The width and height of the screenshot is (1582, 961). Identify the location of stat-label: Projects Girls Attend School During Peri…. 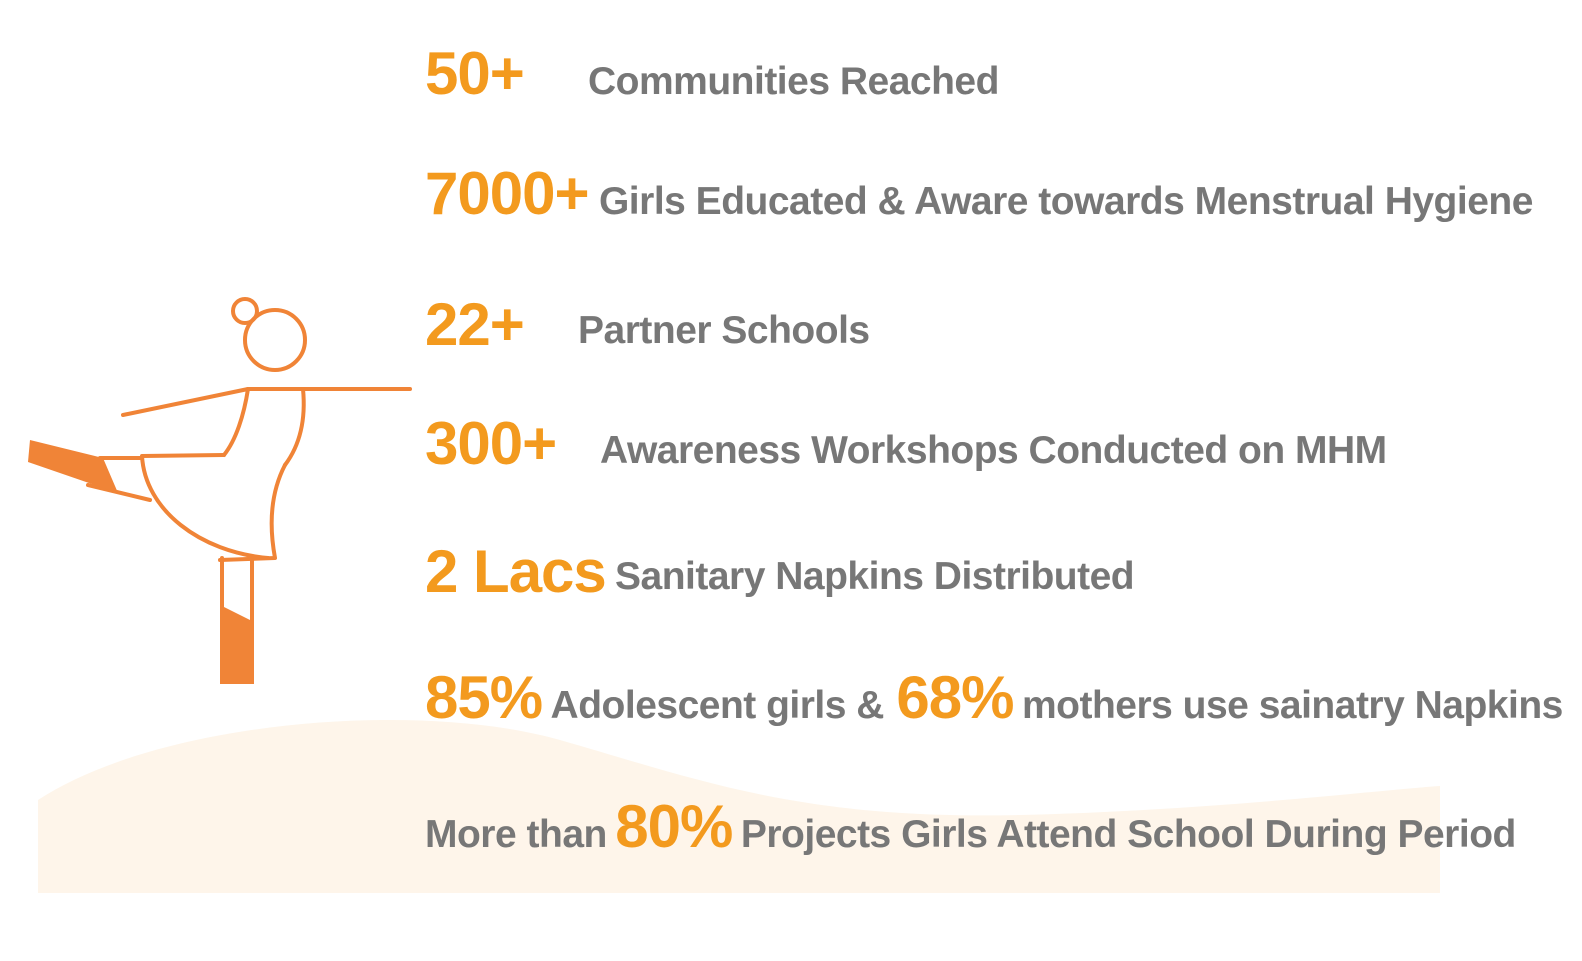
(1128, 834).